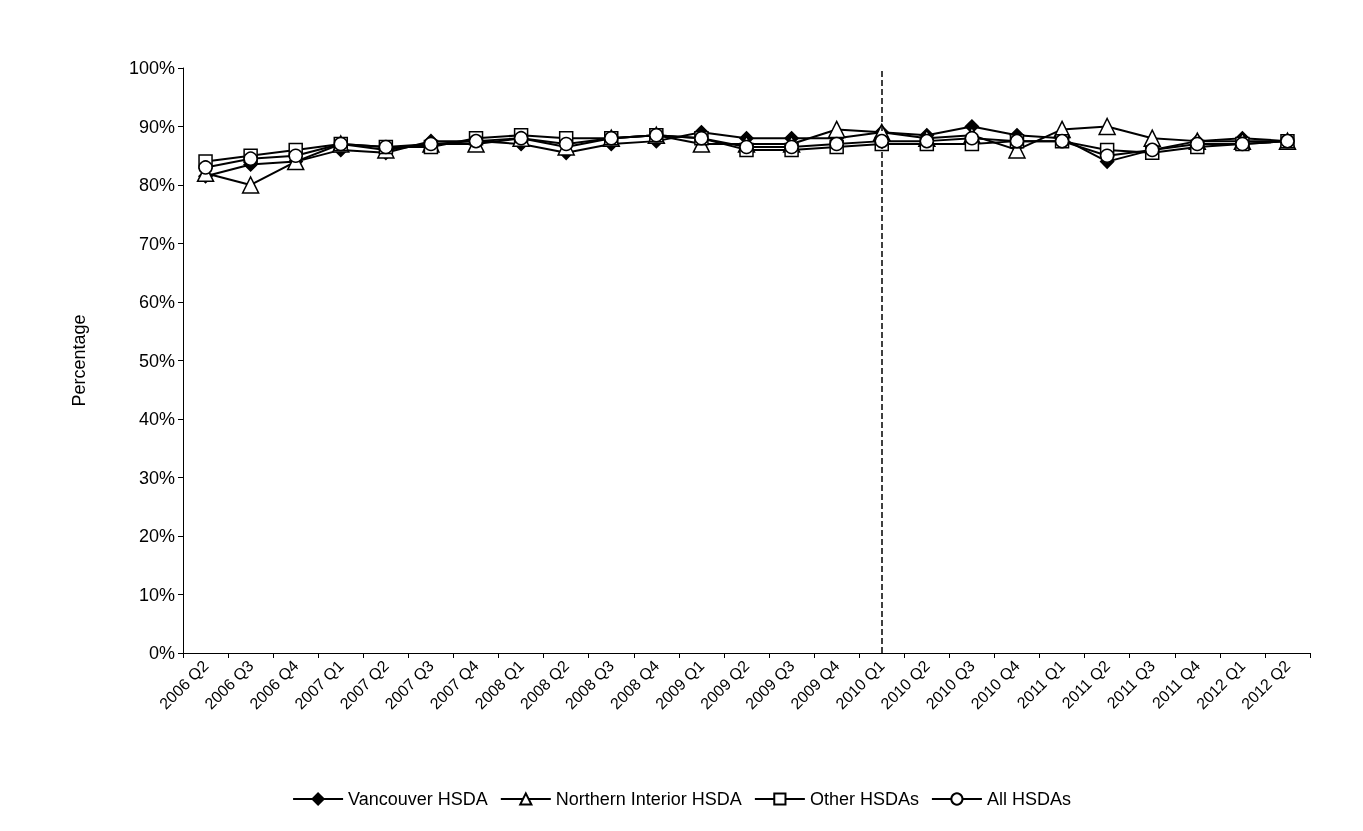  Describe the element at coordinates (79, 360) in the screenshot. I see `y-axis-title: Percentage` at that location.